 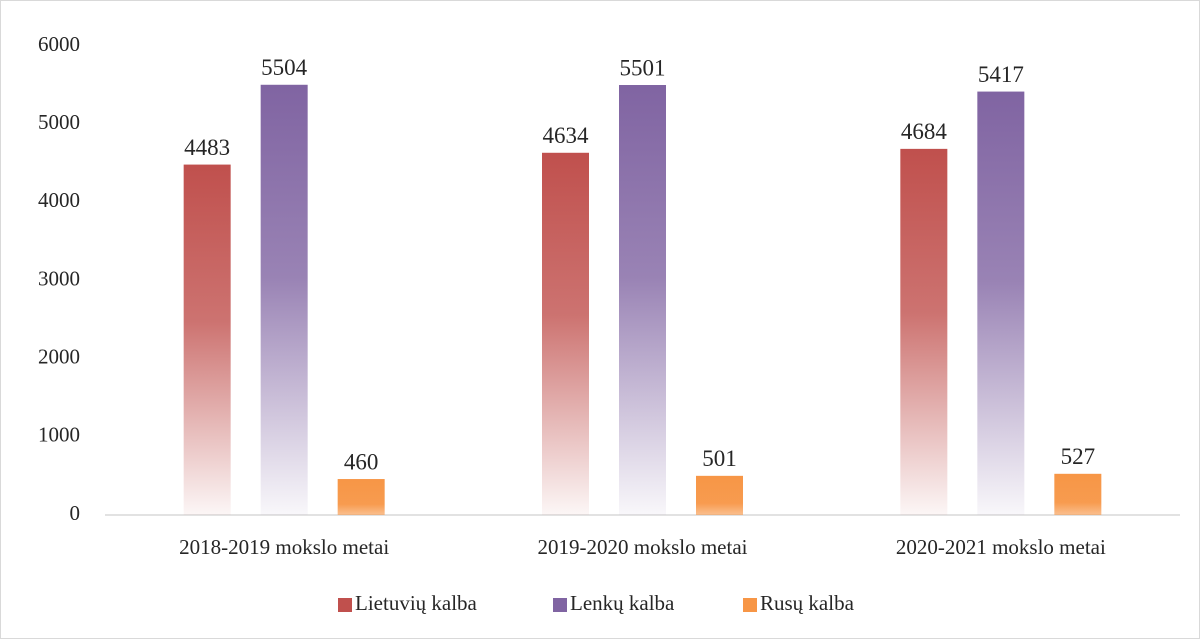 I want to click on legend-label: Lenkų kalba, so click(x=622, y=603).